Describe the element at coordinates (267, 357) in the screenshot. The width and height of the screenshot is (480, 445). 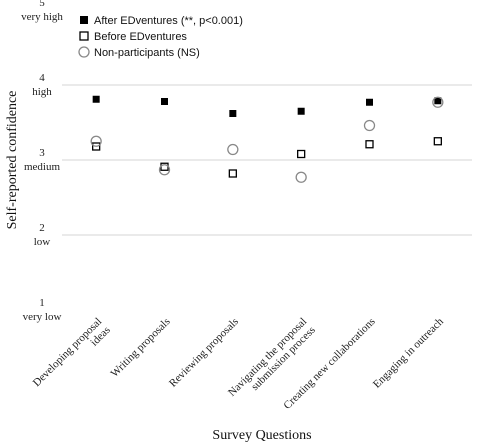
I see `x-category-line: Navigating the proposal` at that location.